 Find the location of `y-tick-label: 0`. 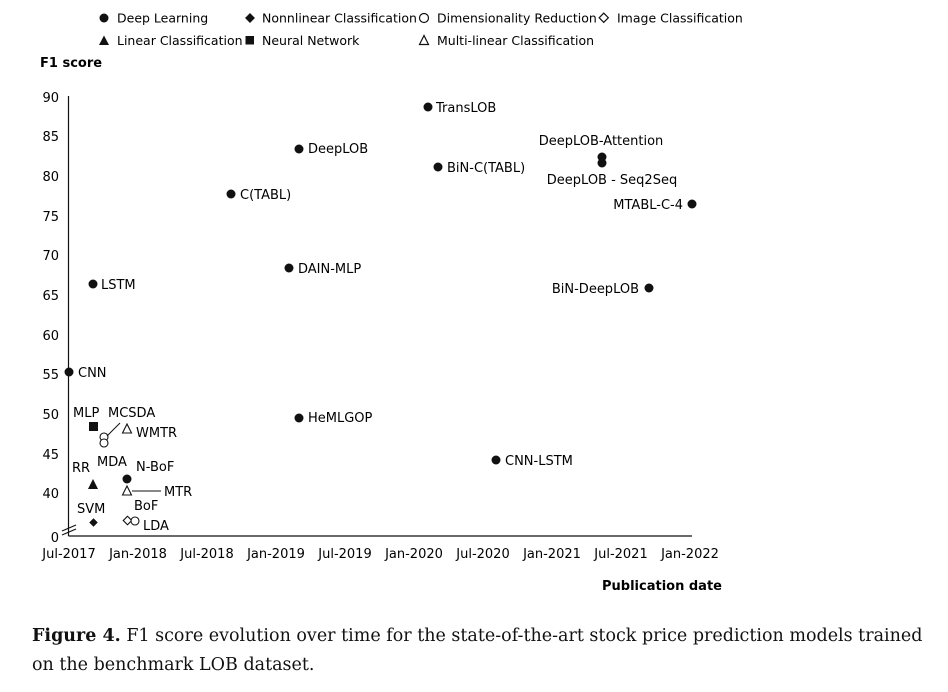

y-tick-label: 0 is located at coordinates (55, 538).